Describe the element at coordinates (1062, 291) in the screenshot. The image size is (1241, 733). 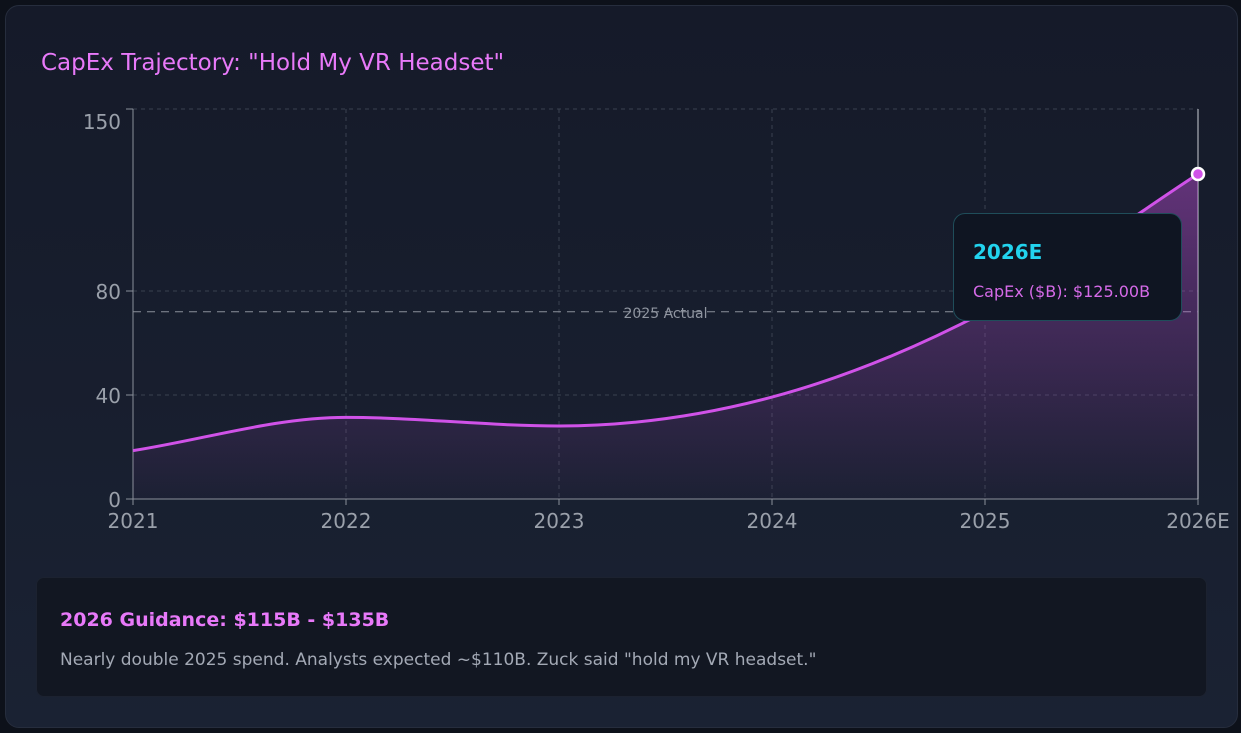
I see `tooltip-value: CapEx ($B): $125.00B` at that location.